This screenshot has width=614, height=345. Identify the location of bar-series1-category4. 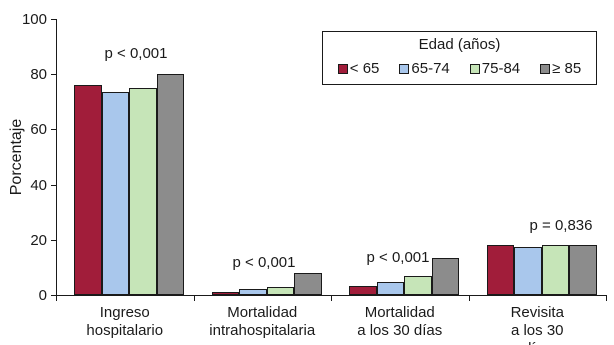
(500, 270).